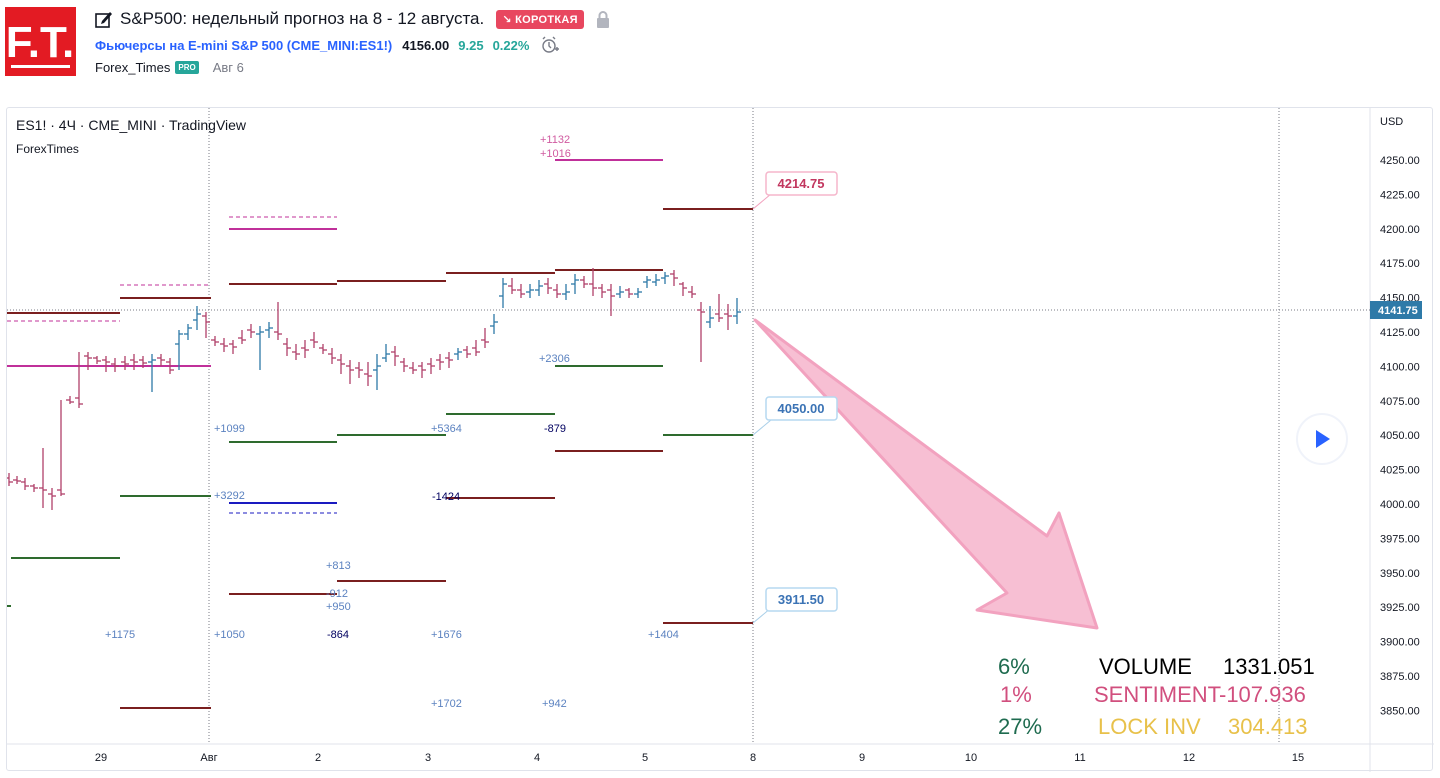 Image resolution: width=1440 pixels, height=778 pixels. Describe the element at coordinates (1322, 439) in the screenshot. I see `play-replay-button` at that location.